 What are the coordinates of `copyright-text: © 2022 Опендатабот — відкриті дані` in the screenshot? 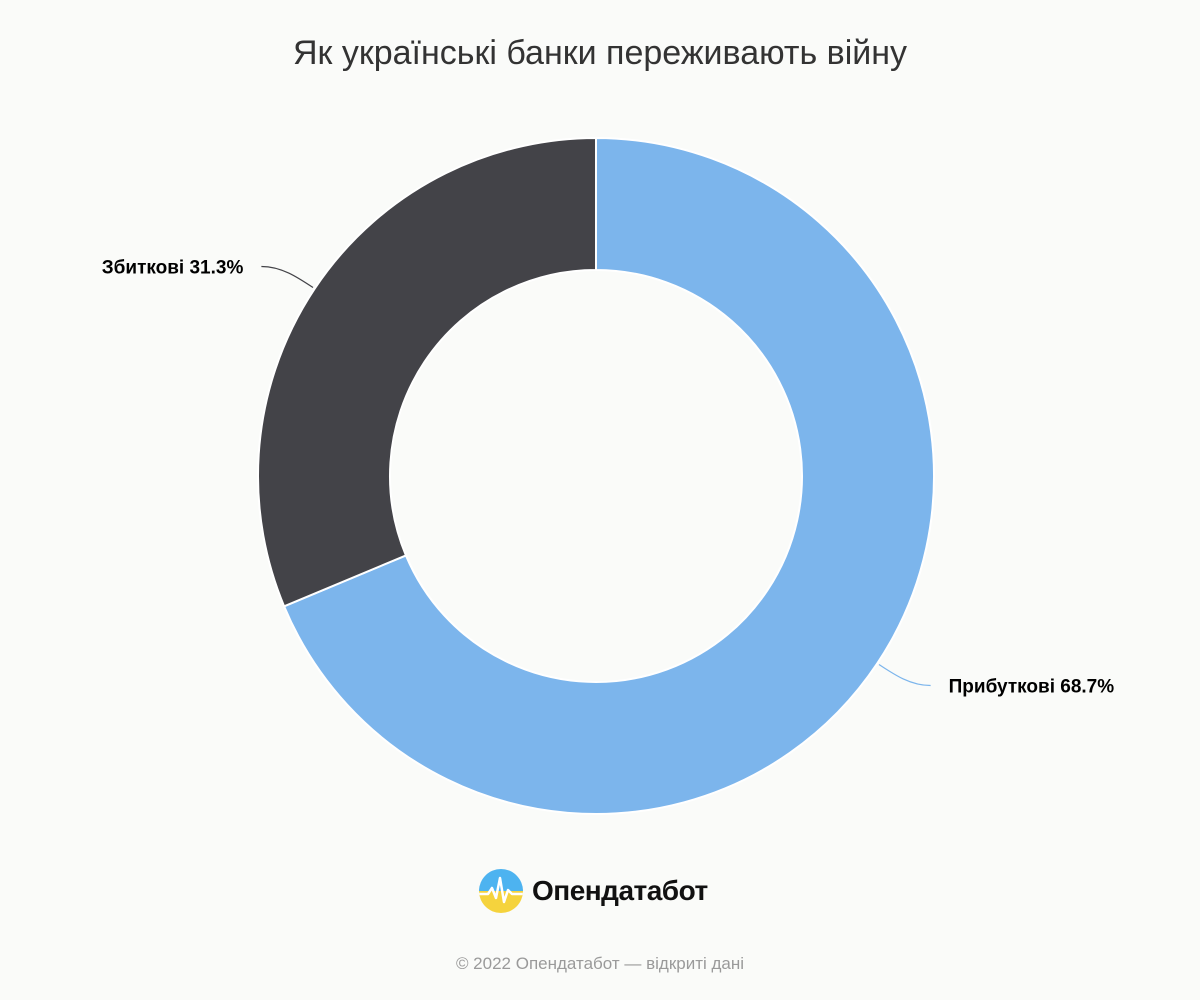 It's located at (600, 963).